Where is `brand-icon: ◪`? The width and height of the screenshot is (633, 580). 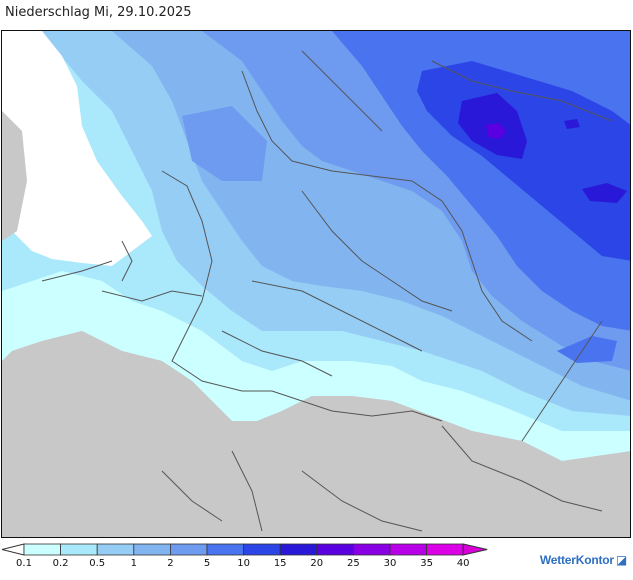
brand-icon: ◪ is located at coordinates (621, 560).